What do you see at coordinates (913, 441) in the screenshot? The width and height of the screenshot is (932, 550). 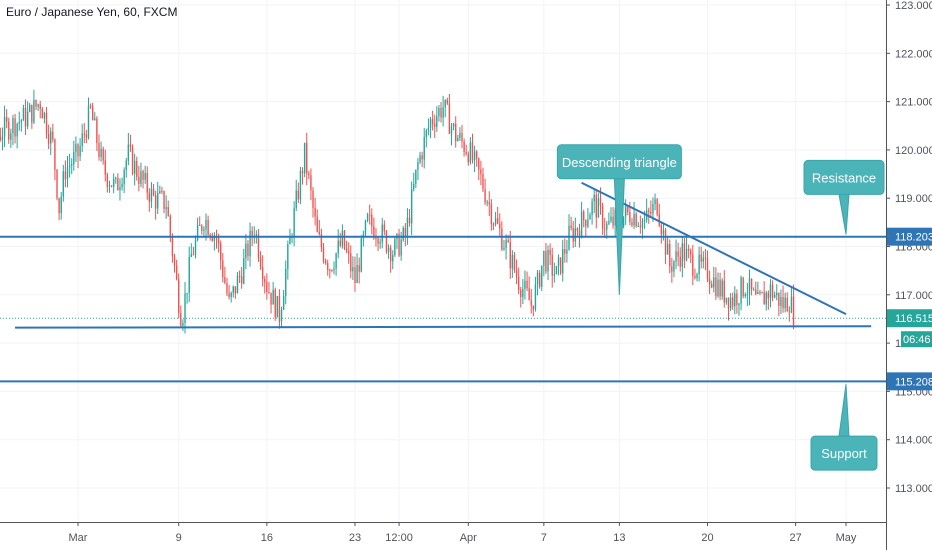 I see `y-tick-label: 114.000` at bounding box center [913, 441].